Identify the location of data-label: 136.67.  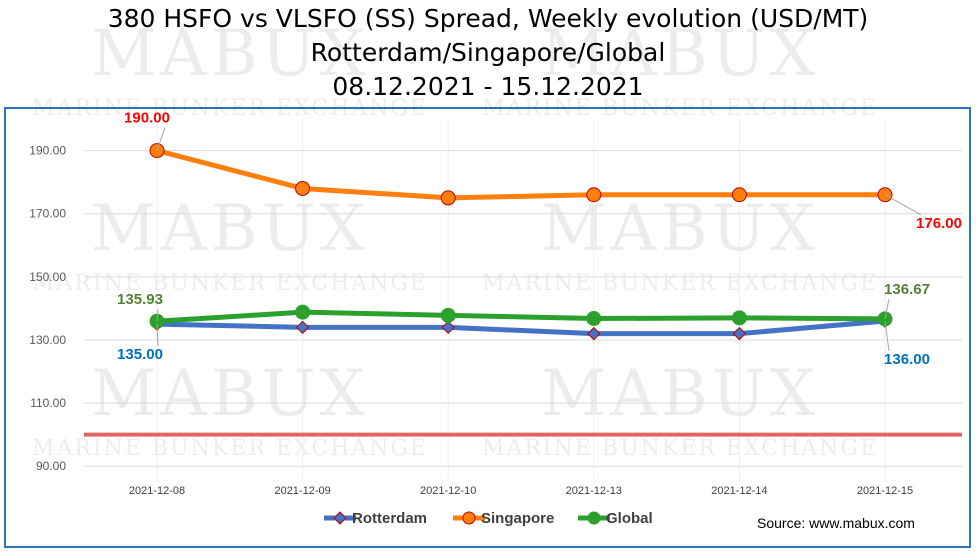
(907, 289).